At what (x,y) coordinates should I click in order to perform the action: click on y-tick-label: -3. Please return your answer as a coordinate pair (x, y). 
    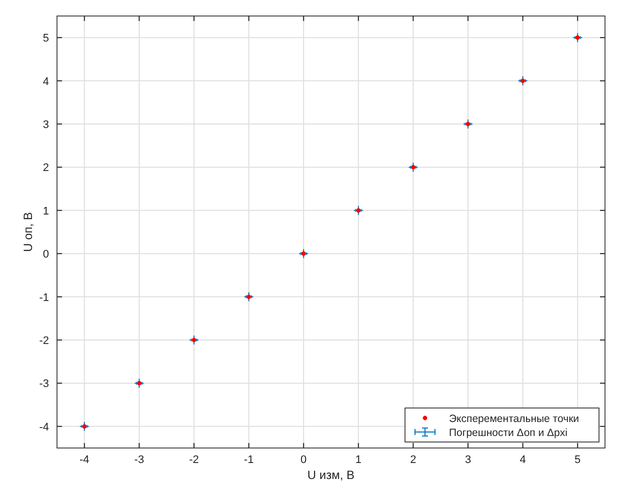
    Looking at the image, I should click on (44, 384).